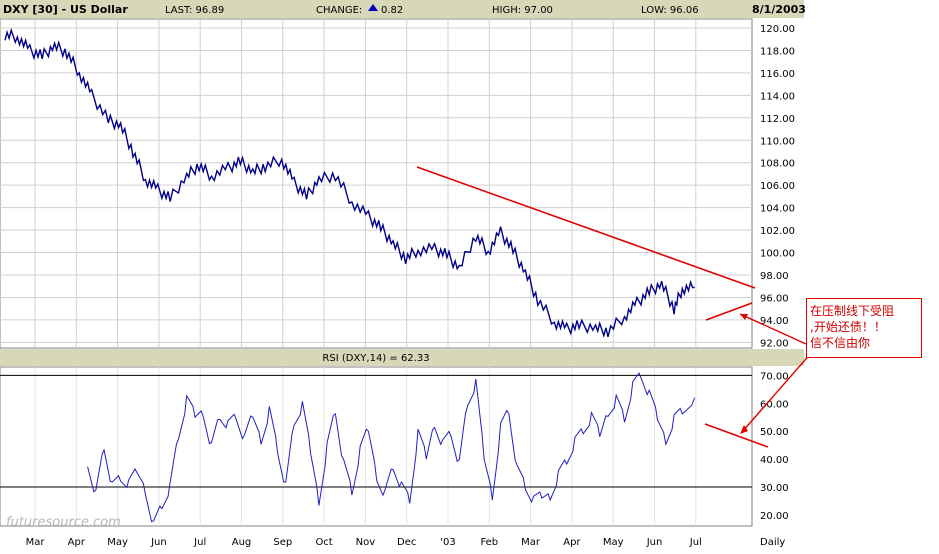 The width and height of the screenshot is (939, 554). What do you see at coordinates (339, 10) in the screenshot?
I see `change-label: CHANGE:` at bounding box center [339, 10].